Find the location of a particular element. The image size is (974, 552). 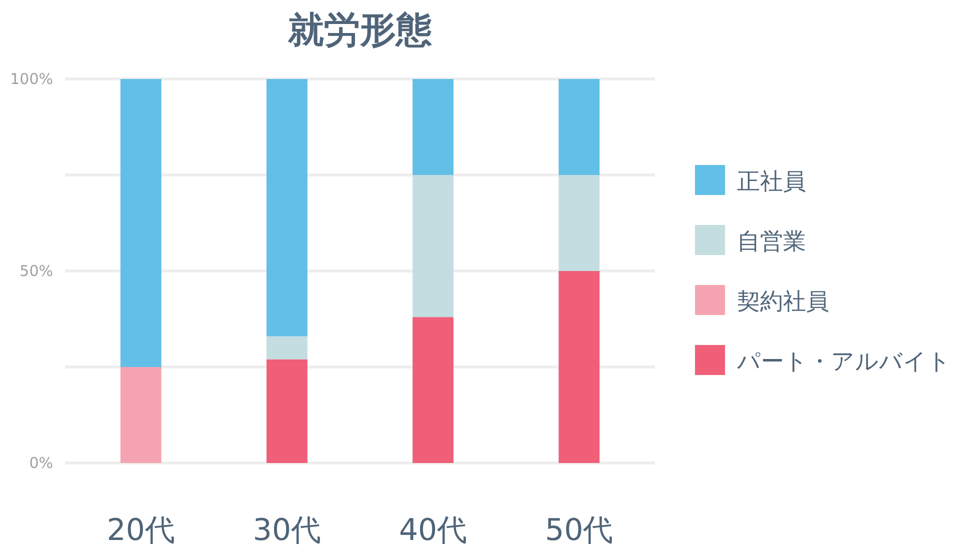

legend-label: 自営業 is located at coordinates (771, 242).